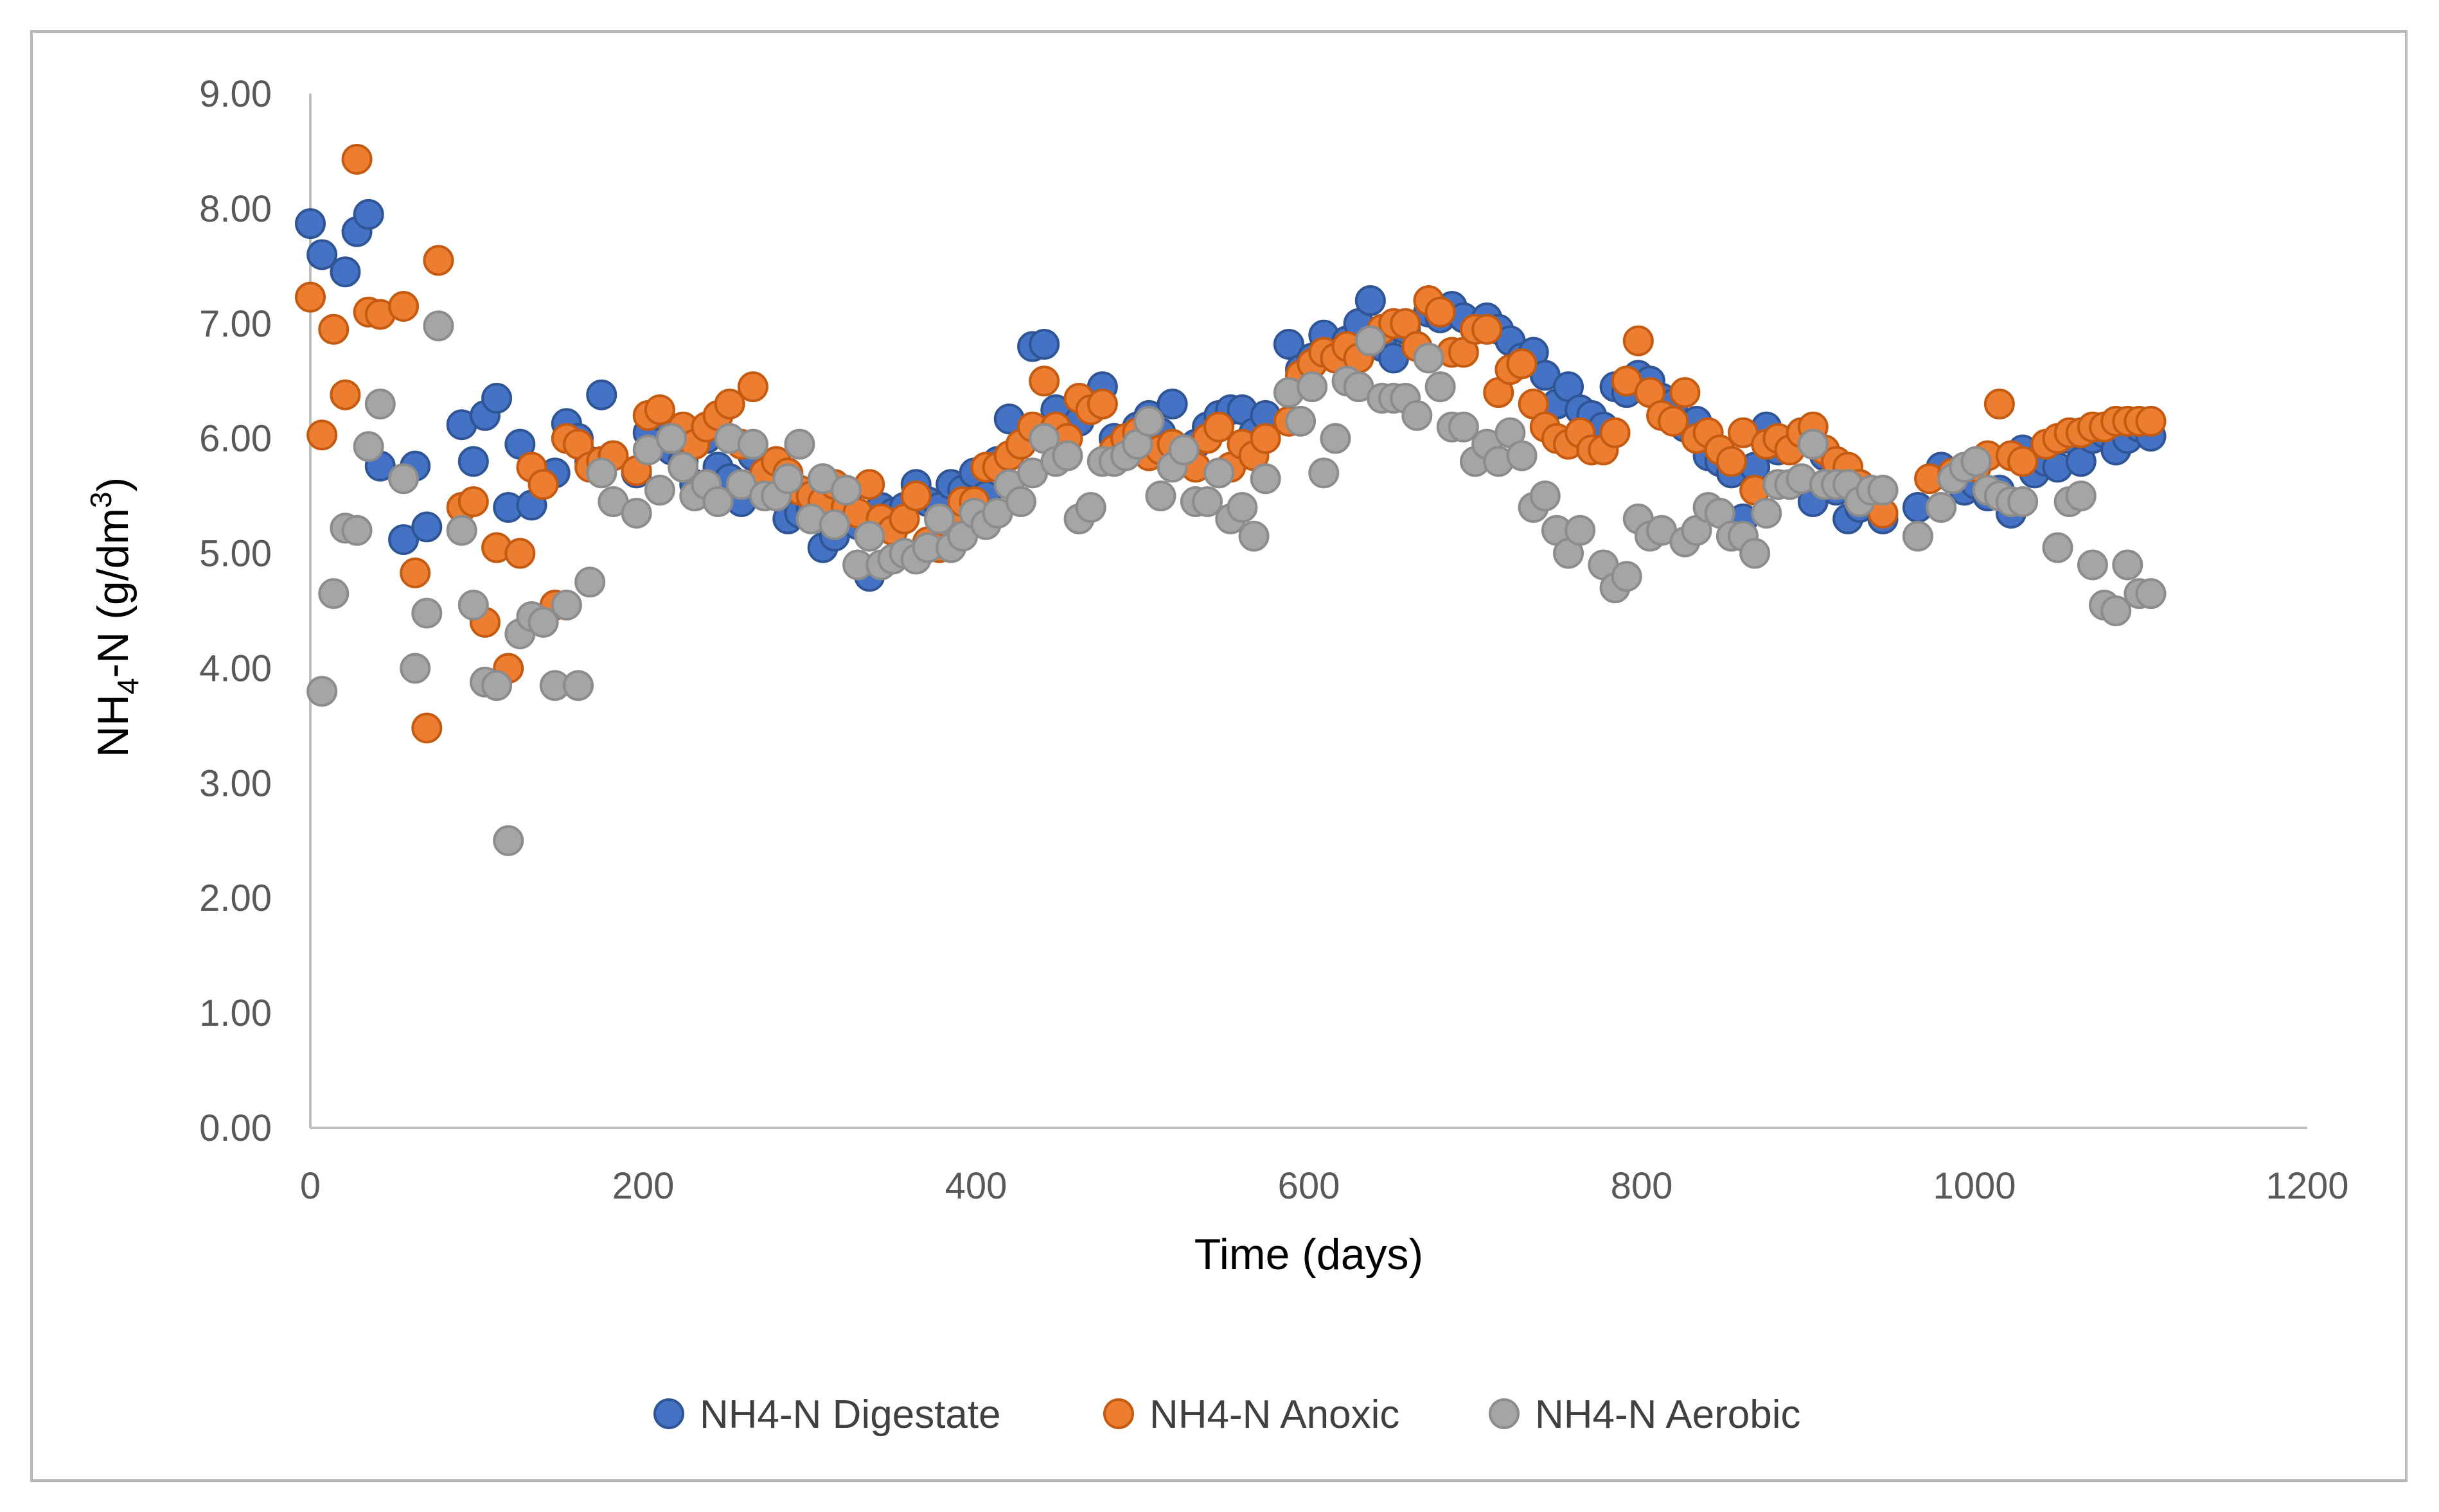 Image resolution: width=2439 pixels, height=1512 pixels. Describe the element at coordinates (310, 1186) in the screenshot. I see `x-tick-label: 0` at that location.